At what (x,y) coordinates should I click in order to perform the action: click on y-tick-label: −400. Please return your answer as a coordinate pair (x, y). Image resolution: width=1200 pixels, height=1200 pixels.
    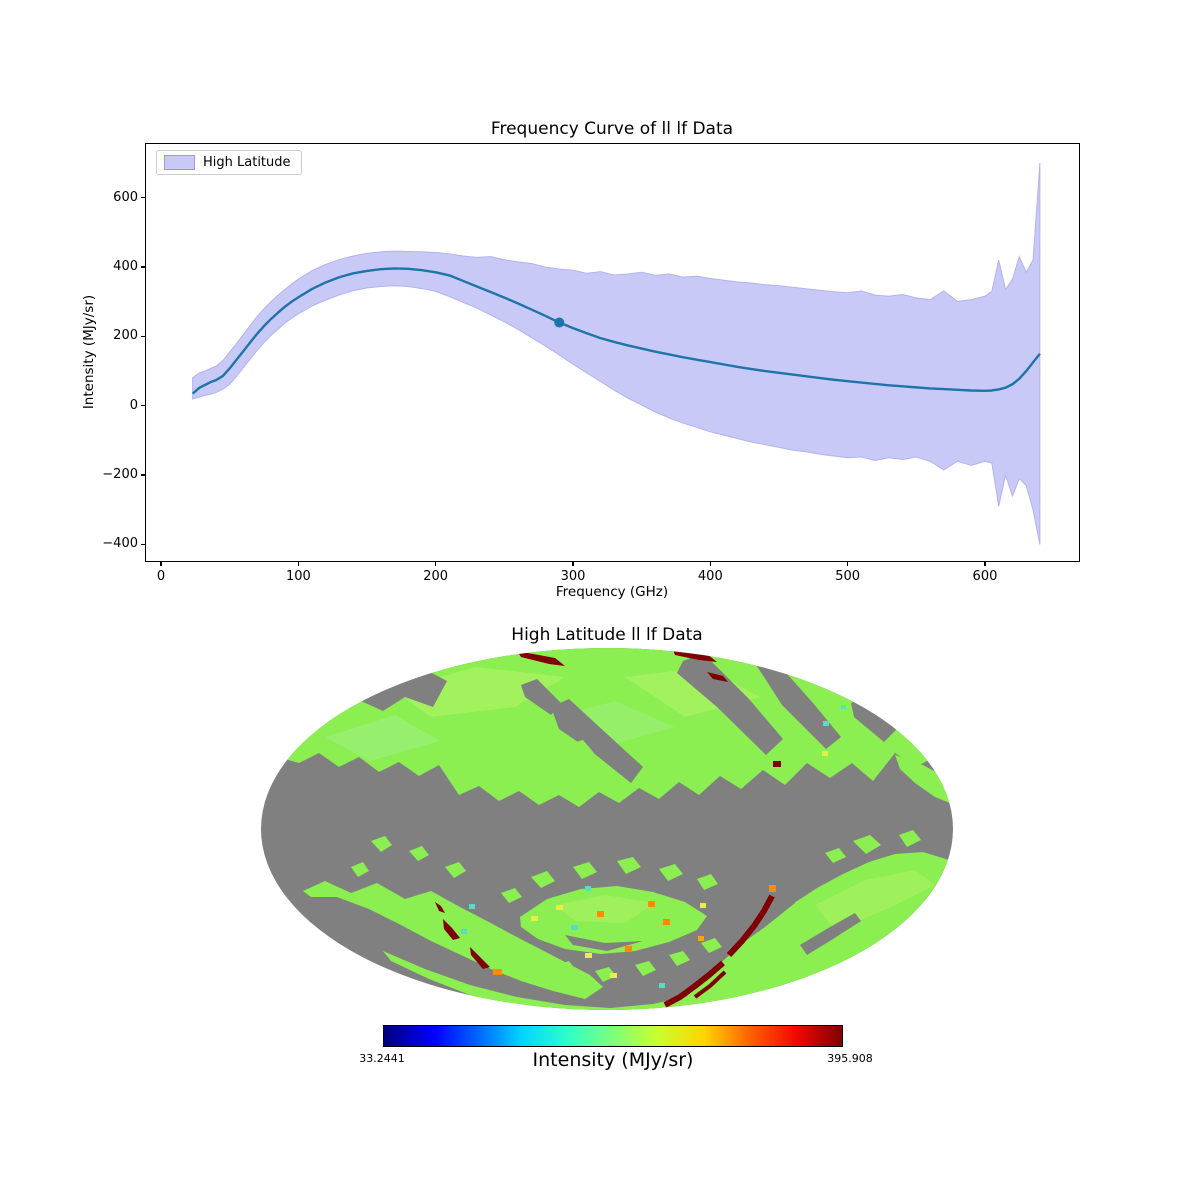
    Looking at the image, I should click on (120, 544).